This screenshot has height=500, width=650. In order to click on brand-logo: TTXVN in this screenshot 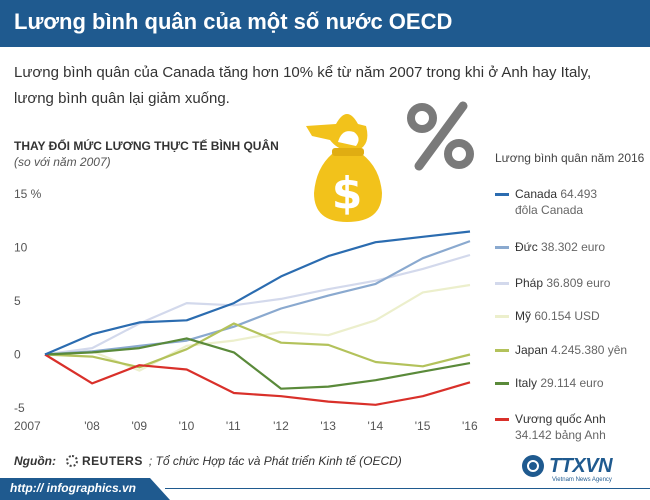, I will do `click(567, 466)`.